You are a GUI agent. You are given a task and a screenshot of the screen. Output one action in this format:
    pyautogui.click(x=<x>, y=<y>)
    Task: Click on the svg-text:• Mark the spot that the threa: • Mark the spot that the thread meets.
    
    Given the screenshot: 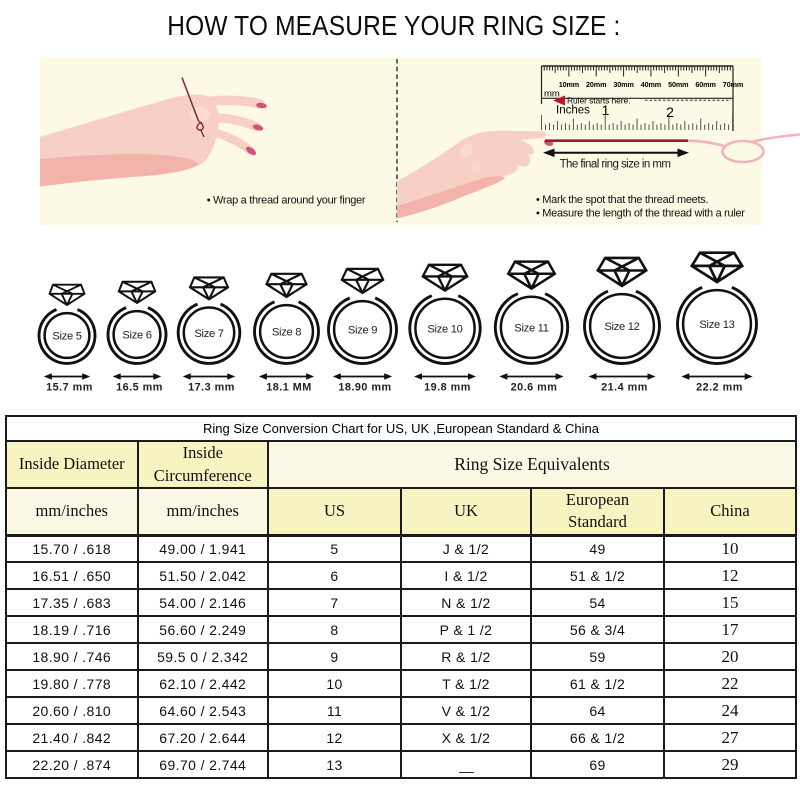 What is the action you would take?
    pyautogui.click(x=622, y=200)
    